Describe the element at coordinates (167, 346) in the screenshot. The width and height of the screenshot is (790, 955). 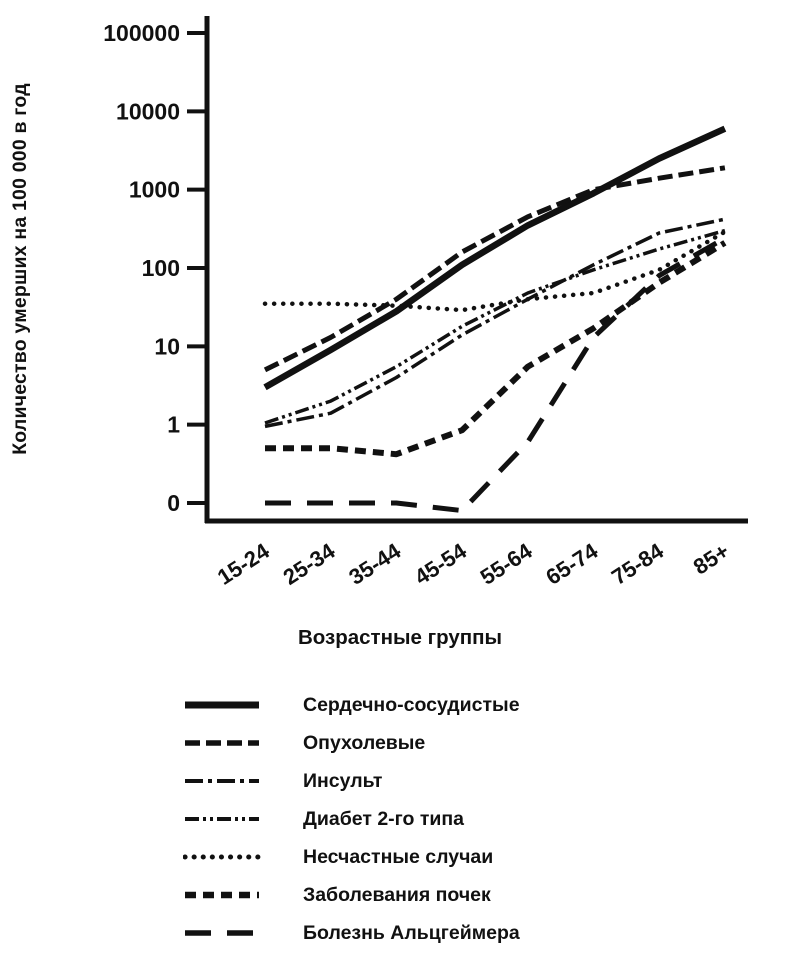
I see `y-tick-label: 10` at that location.